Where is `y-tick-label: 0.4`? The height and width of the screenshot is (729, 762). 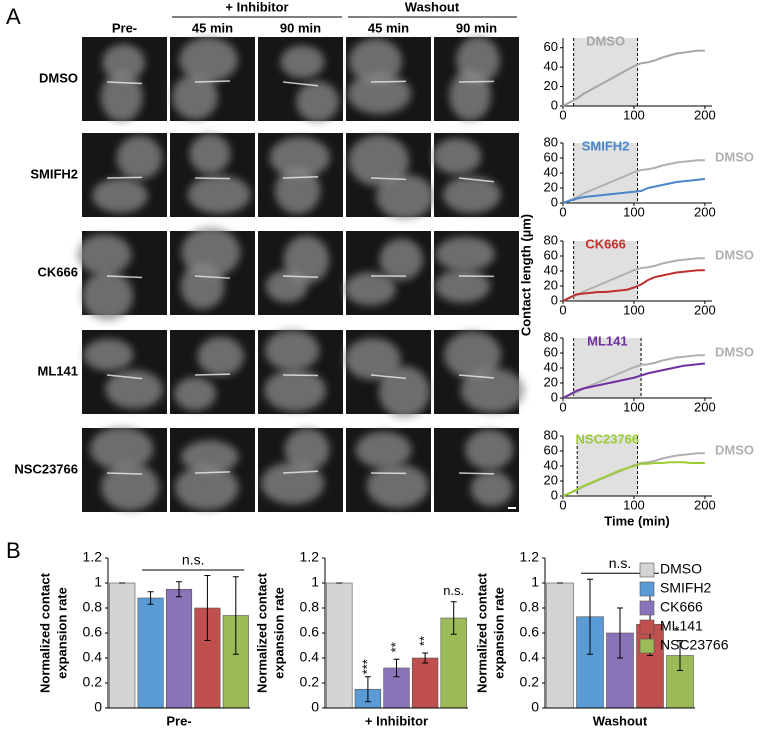
y-tick-label: 0.4 is located at coordinates (93, 657).